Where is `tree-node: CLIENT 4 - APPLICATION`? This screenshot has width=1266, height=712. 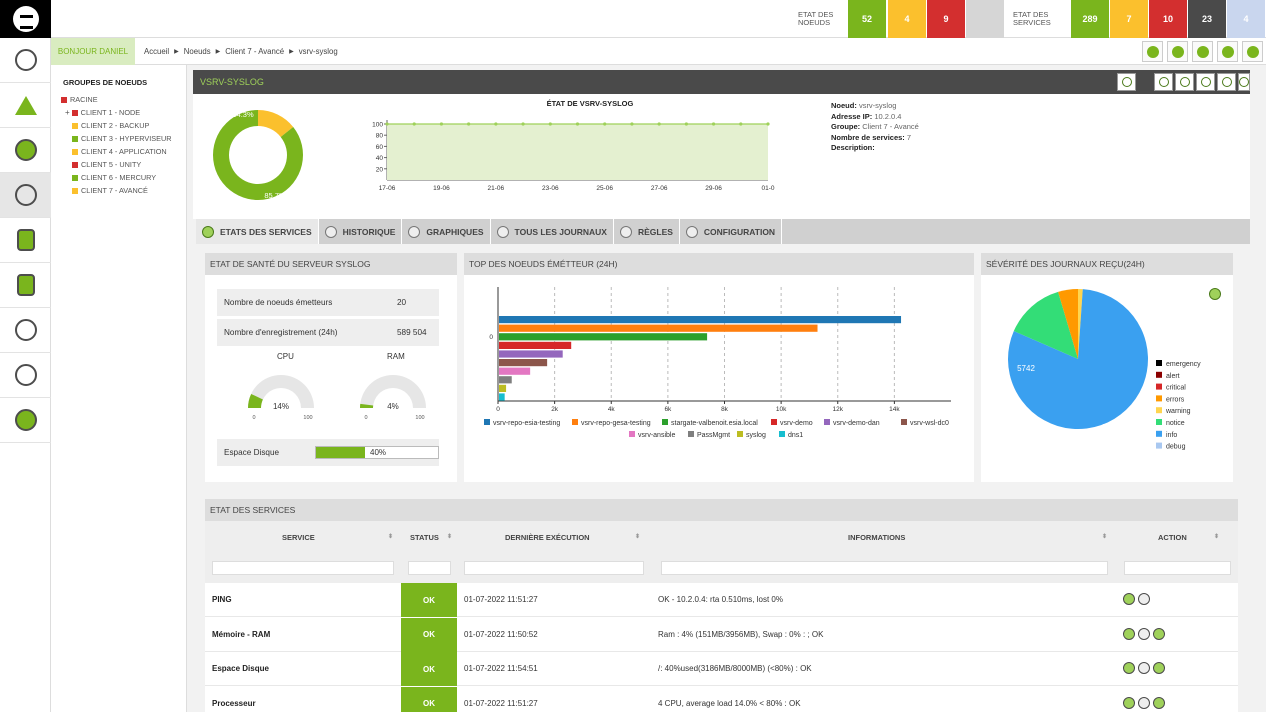
tree-node: CLIENT 4 - APPLICATION is located at coordinates (119, 151).